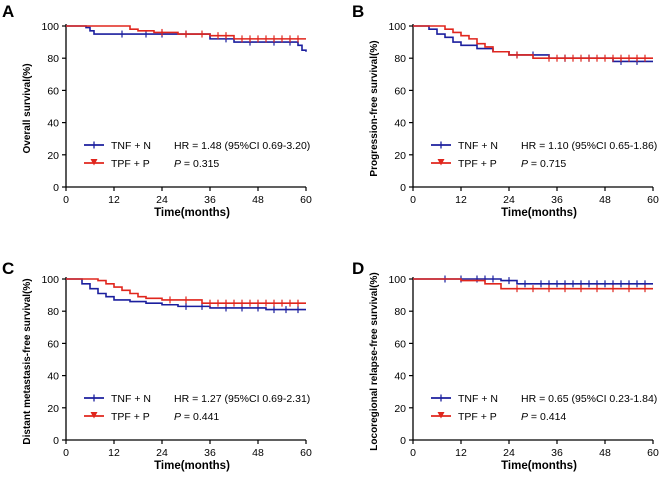 This screenshot has width=663, height=478. I want to click on legend-stat-tnf: HR = 1.10 (95%CI 0.65-1.86), so click(589, 146).